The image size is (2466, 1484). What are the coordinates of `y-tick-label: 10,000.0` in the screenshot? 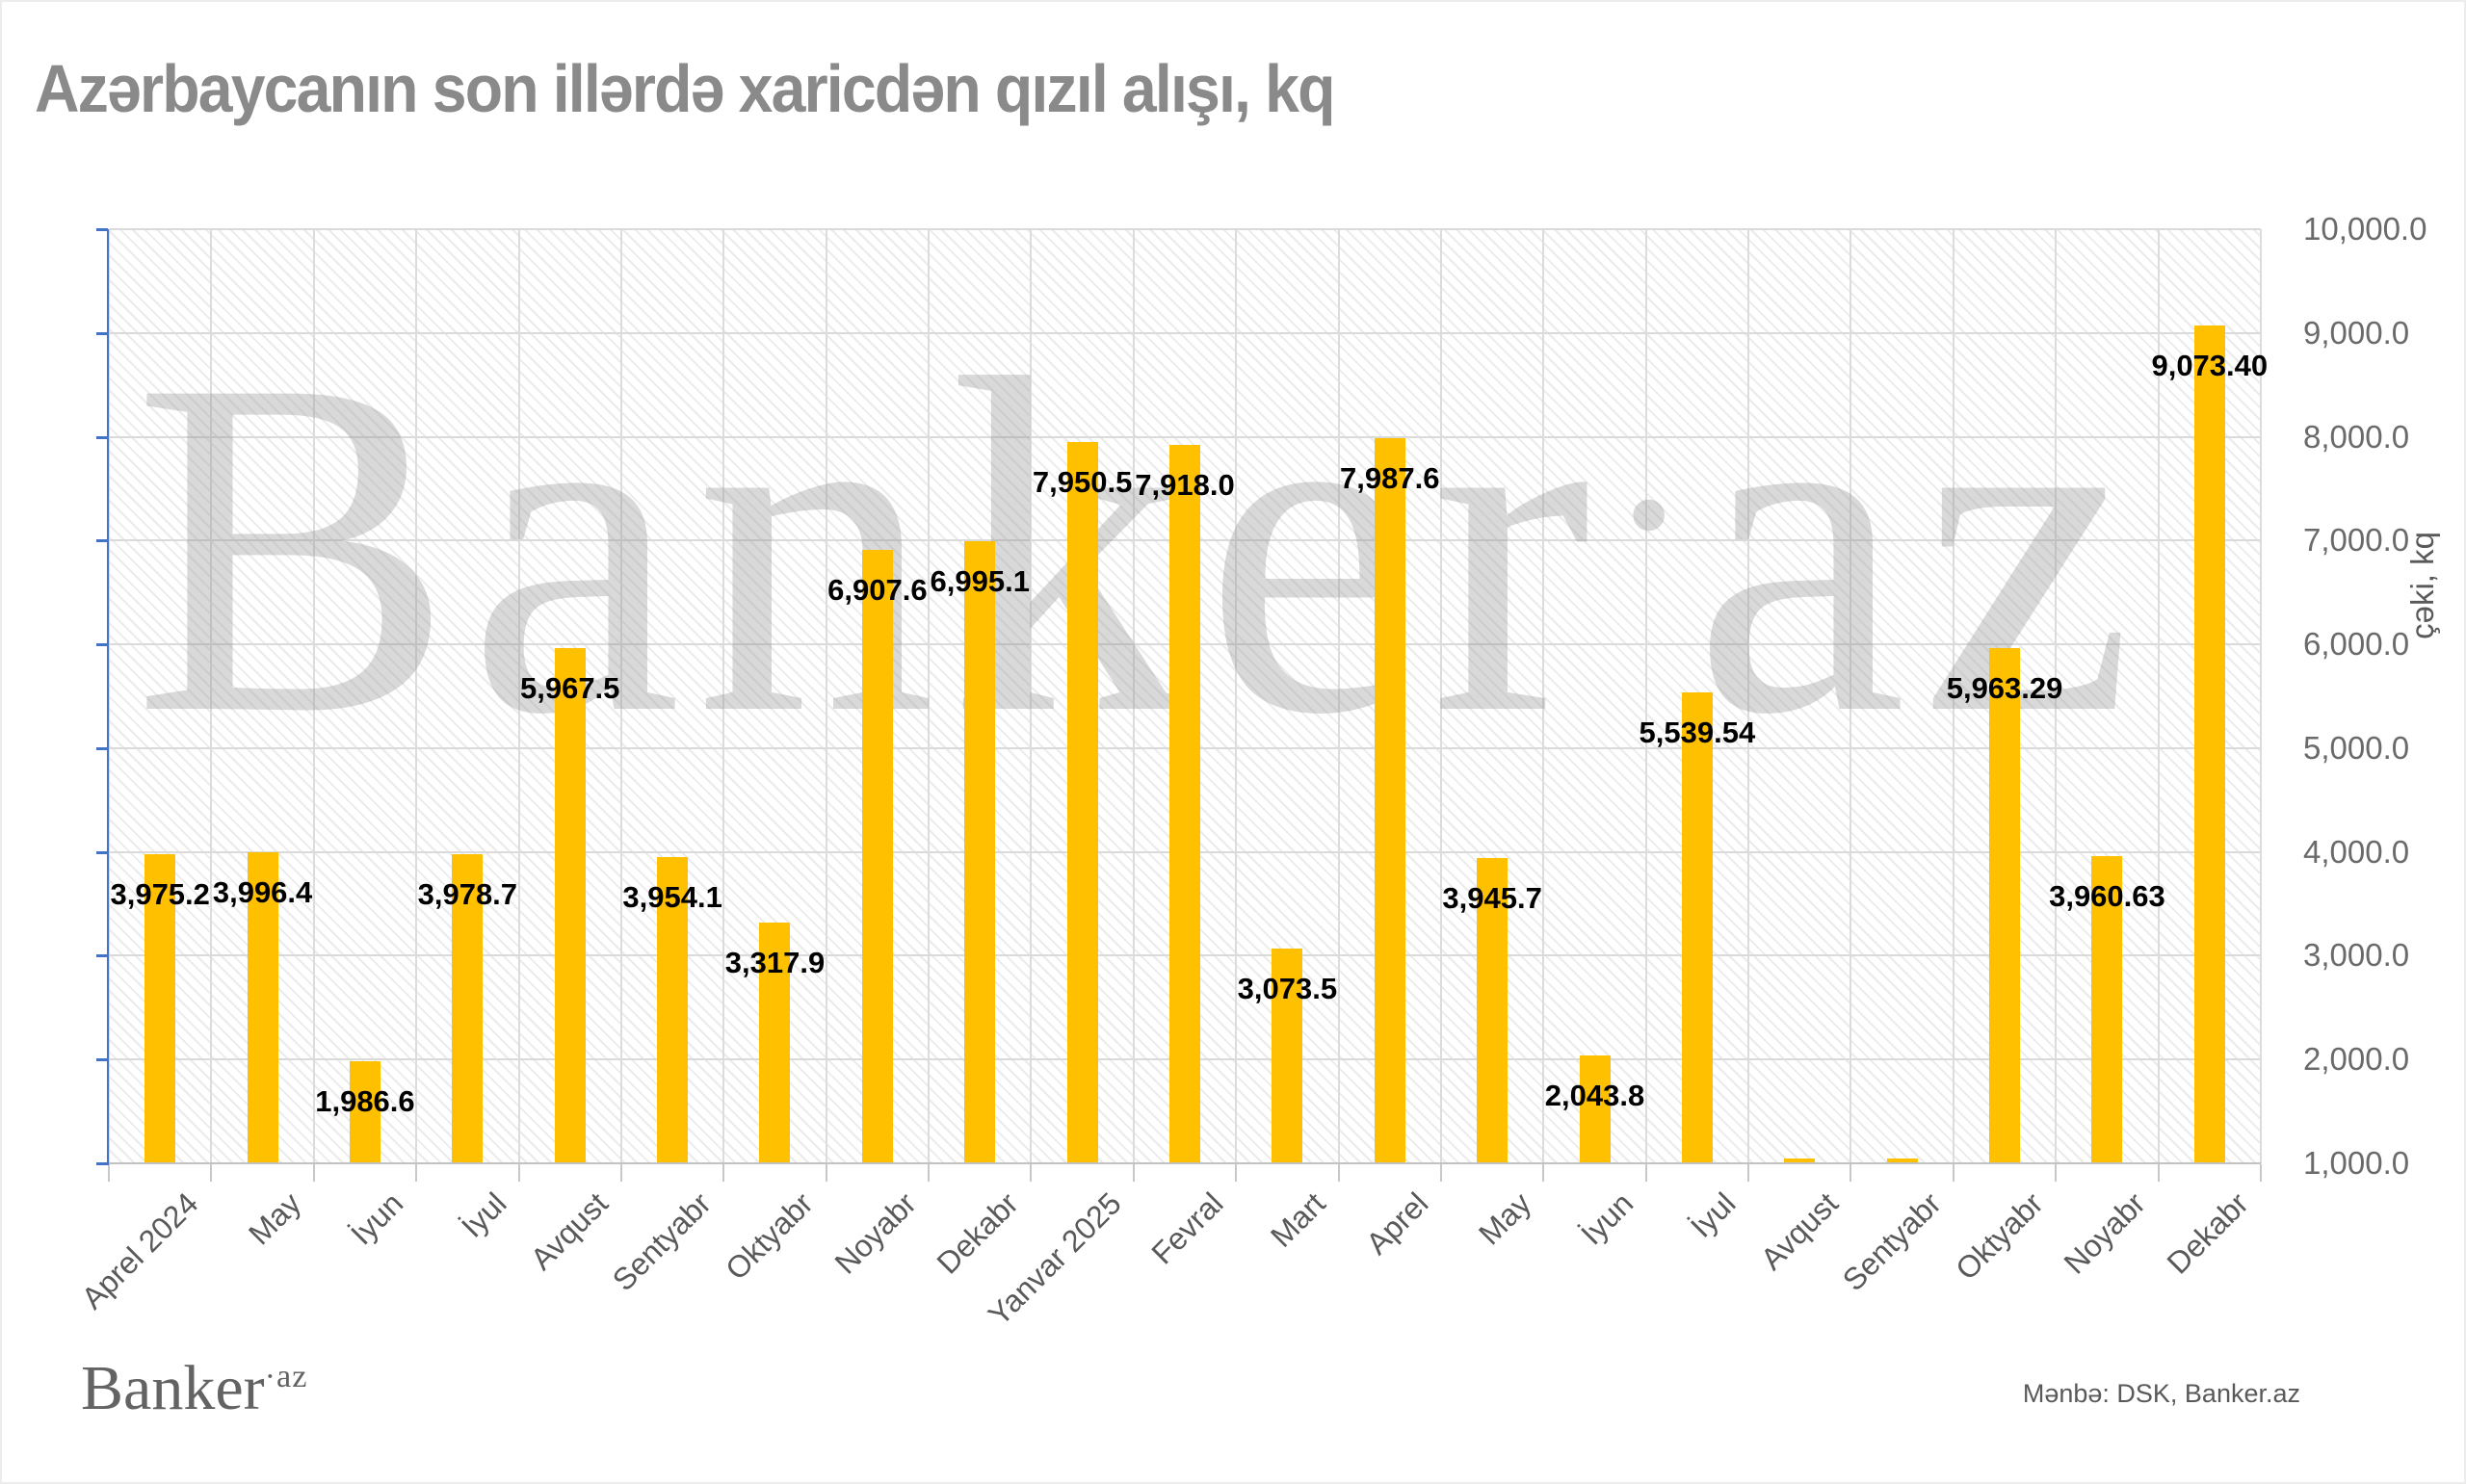 It's located at (2365, 229).